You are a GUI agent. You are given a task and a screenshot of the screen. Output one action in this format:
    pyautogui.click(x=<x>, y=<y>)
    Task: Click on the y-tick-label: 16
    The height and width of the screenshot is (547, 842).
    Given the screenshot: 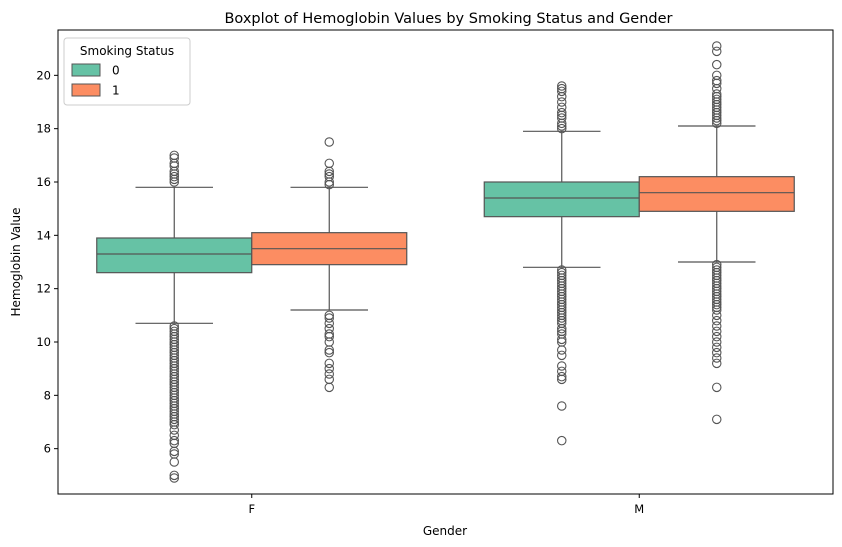 What is the action you would take?
    pyautogui.click(x=43, y=182)
    